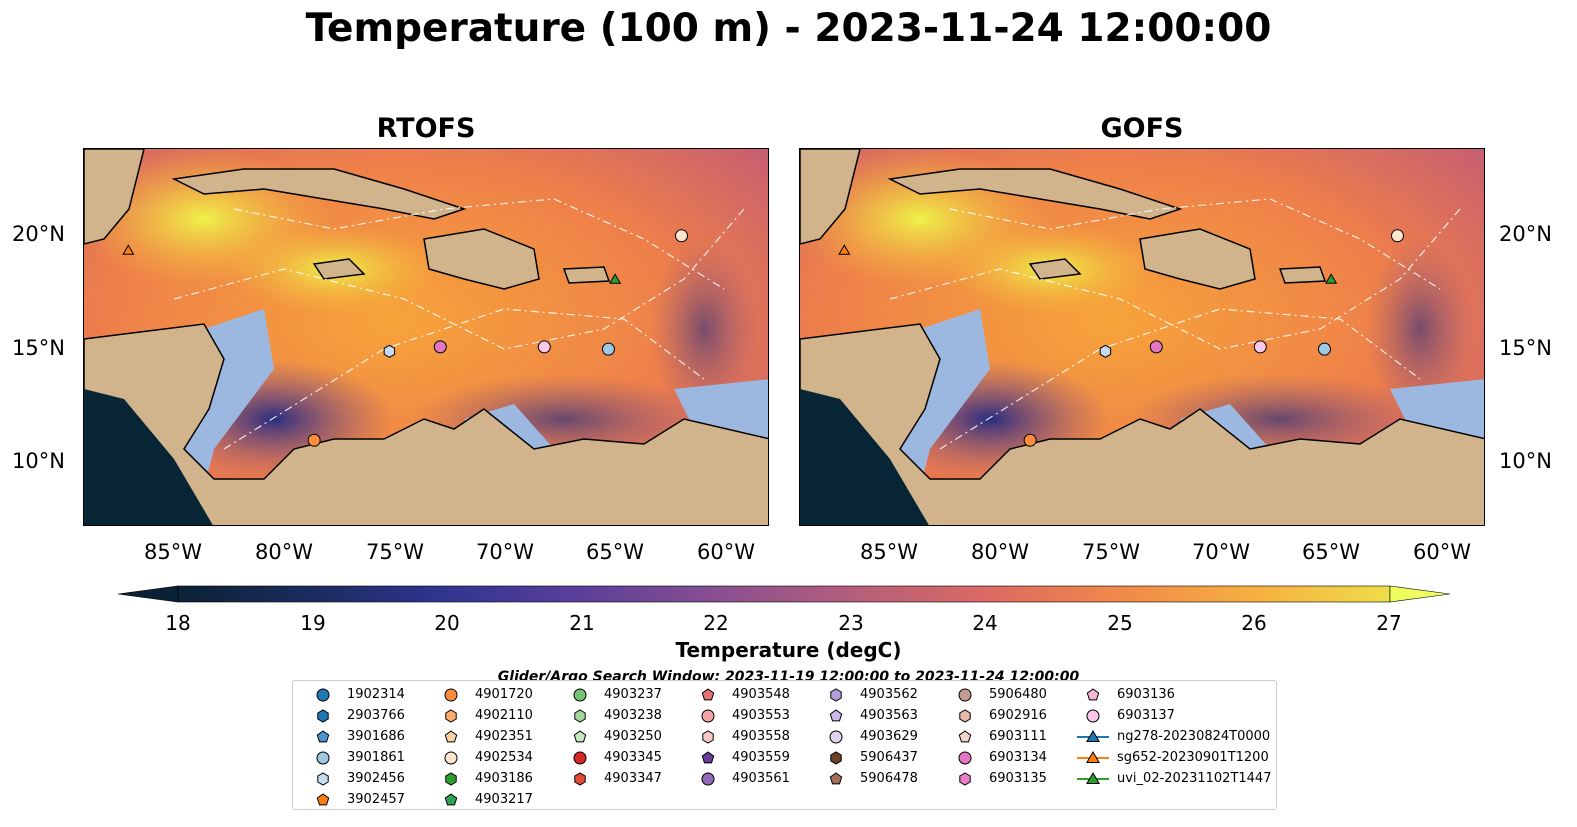 Image resolution: width=1577 pixels, height=827 pixels. Describe the element at coordinates (716, 623) in the screenshot. I see `cbar-tick-22: 22` at that location.